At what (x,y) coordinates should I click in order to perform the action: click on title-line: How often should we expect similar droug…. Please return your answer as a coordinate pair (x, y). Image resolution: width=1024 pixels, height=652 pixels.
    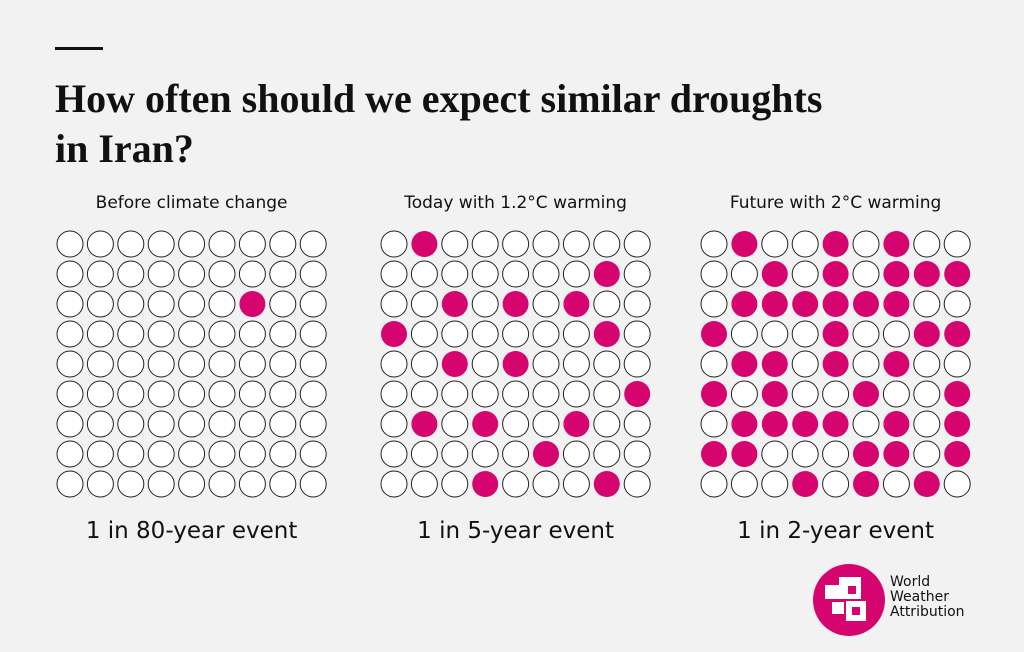
    Looking at the image, I should click on (438, 98).